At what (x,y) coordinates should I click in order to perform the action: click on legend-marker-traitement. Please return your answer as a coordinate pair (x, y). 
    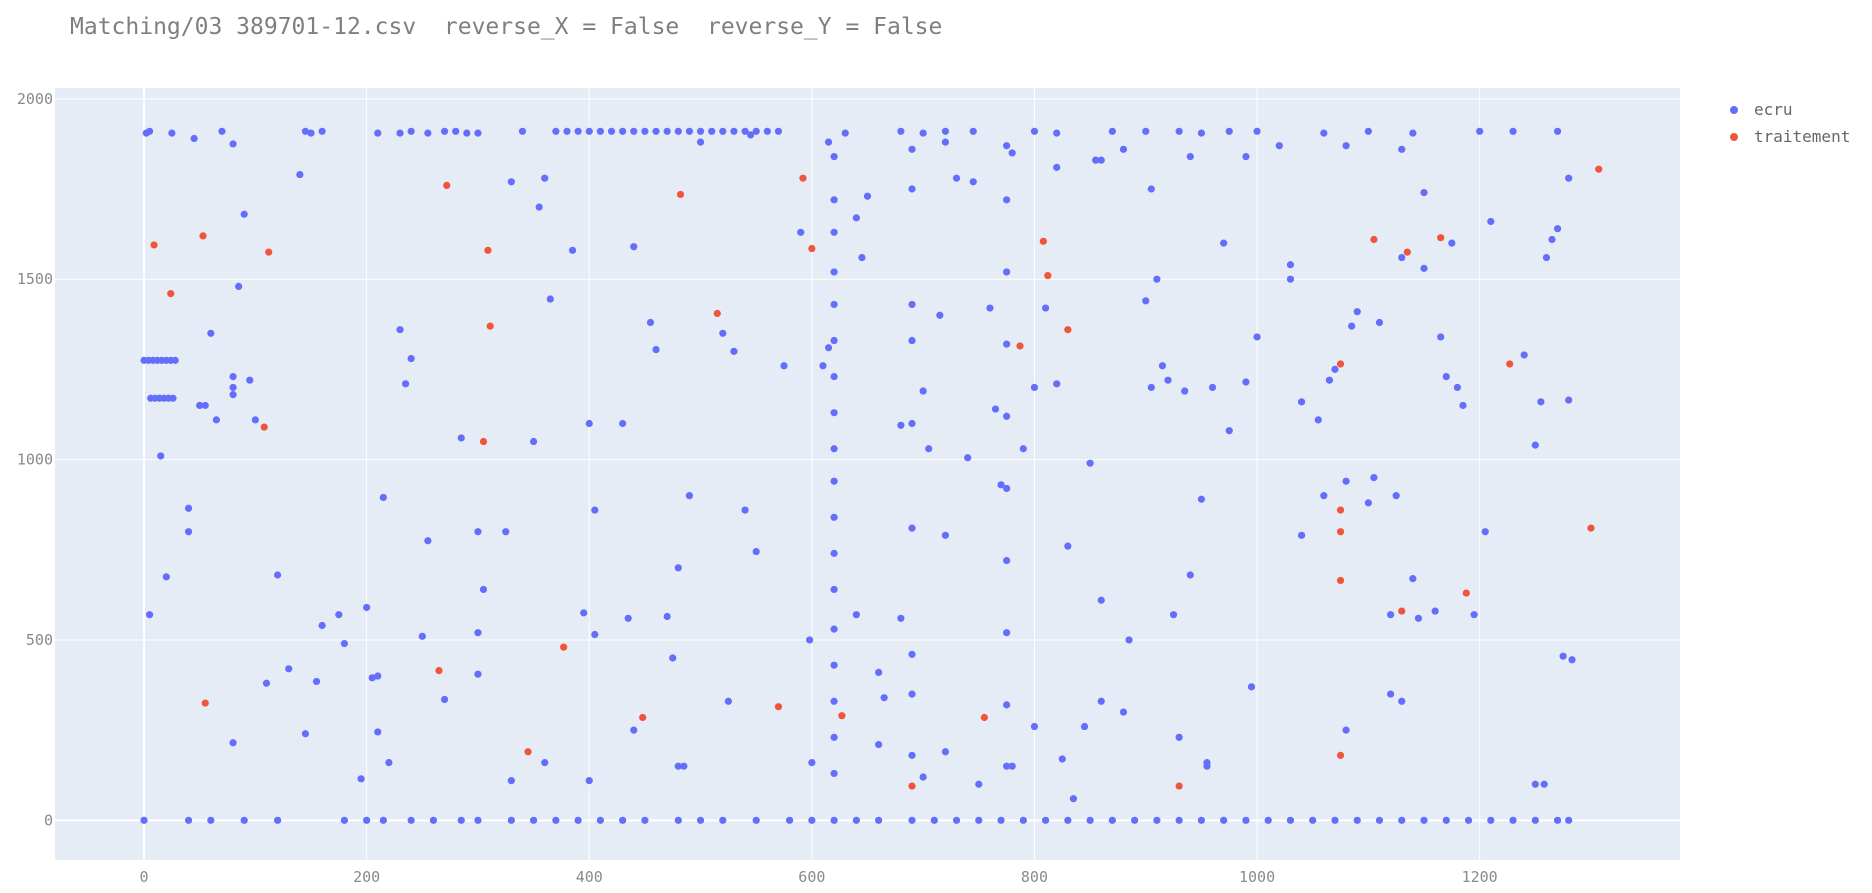
    Looking at the image, I should click on (1734, 136).